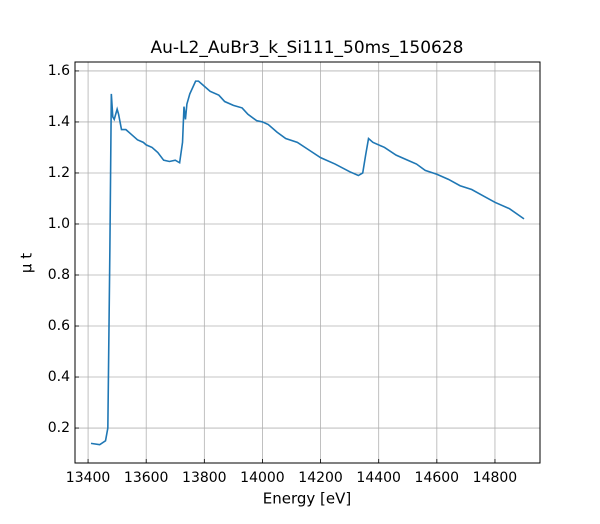 This screenshot has width=600, height=524. I want to click on y-tick-label: 0.4, so click(59, 377).